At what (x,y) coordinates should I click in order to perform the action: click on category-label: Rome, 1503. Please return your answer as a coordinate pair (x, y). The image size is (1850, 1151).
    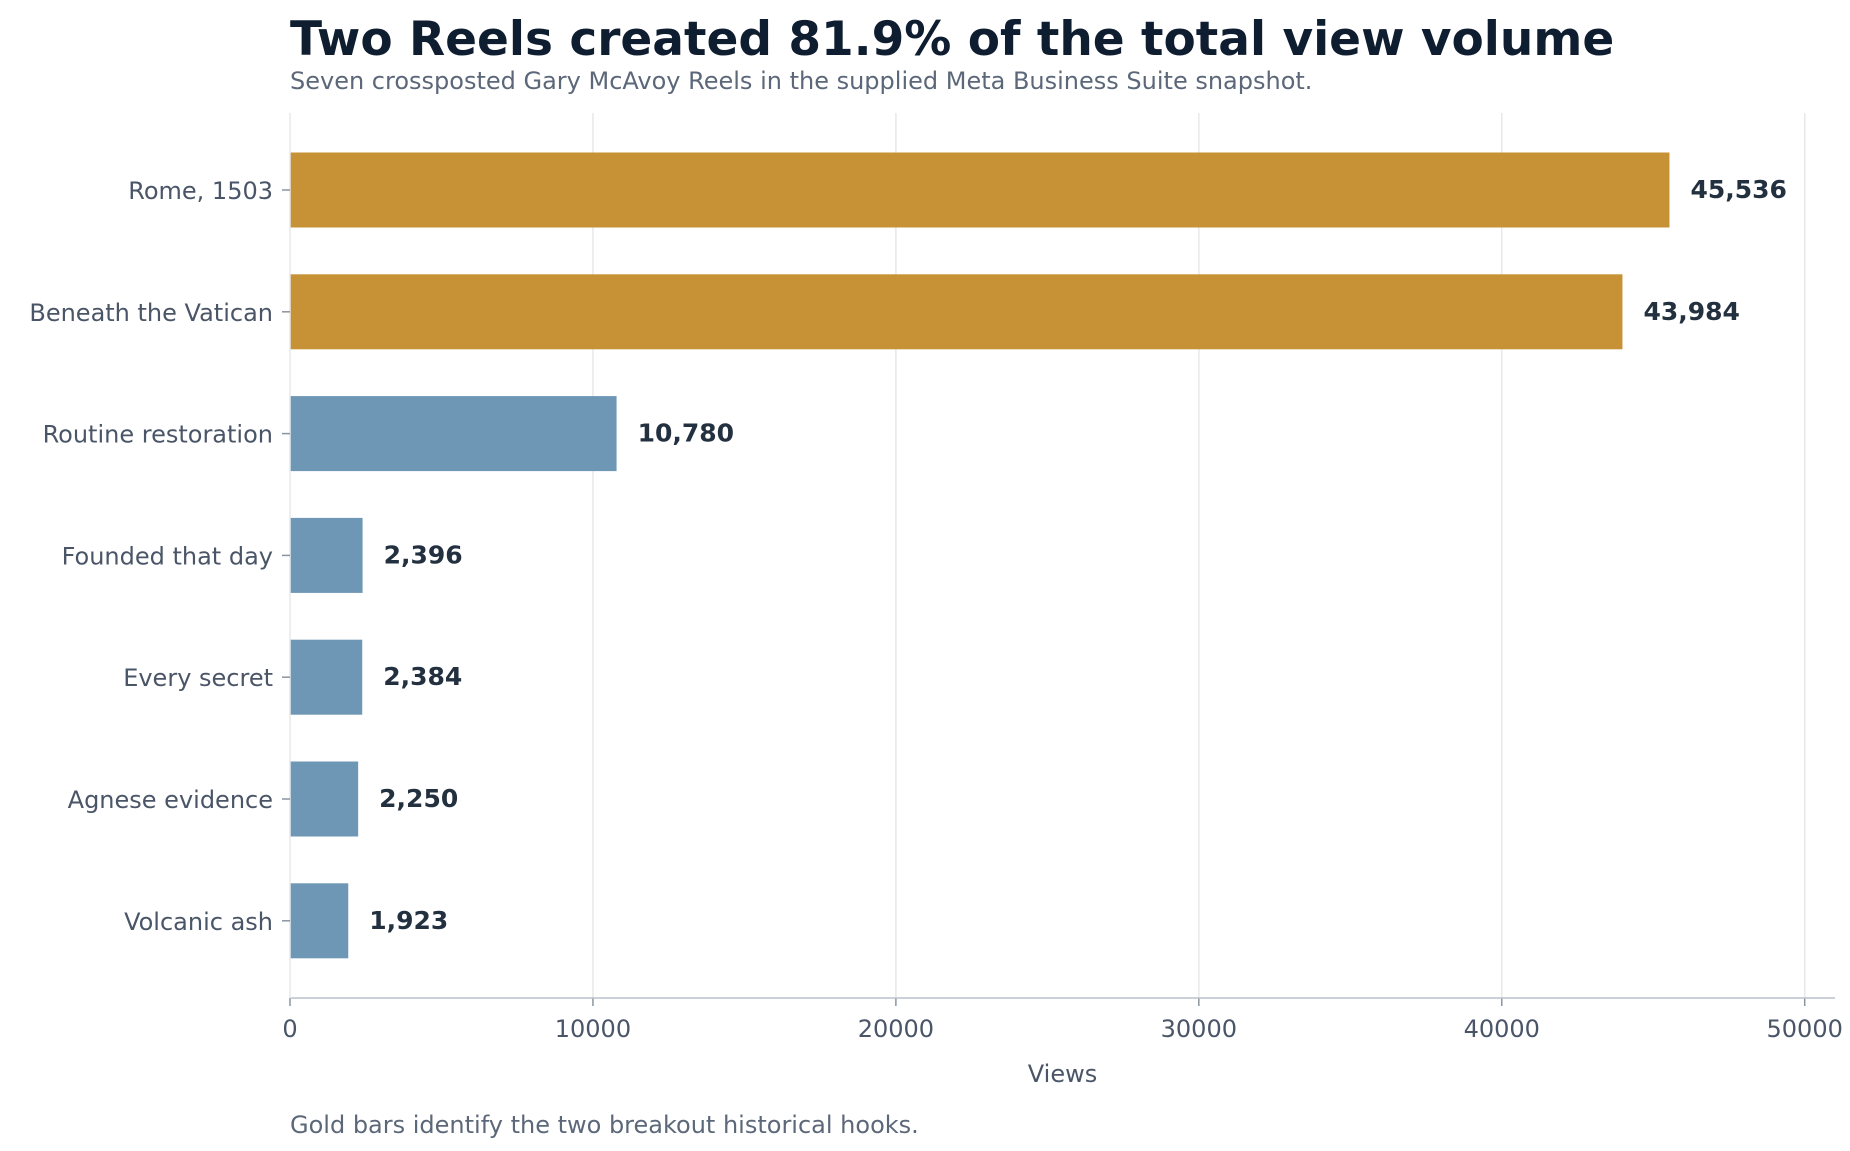
    Looking at the image, I should click on (200, 191).